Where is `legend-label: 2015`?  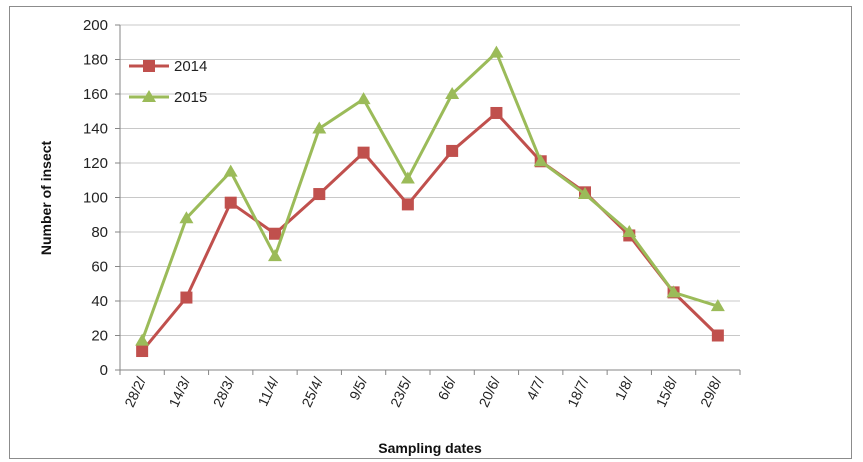
legend-label: 2015 is located at coordinates (190, 97).